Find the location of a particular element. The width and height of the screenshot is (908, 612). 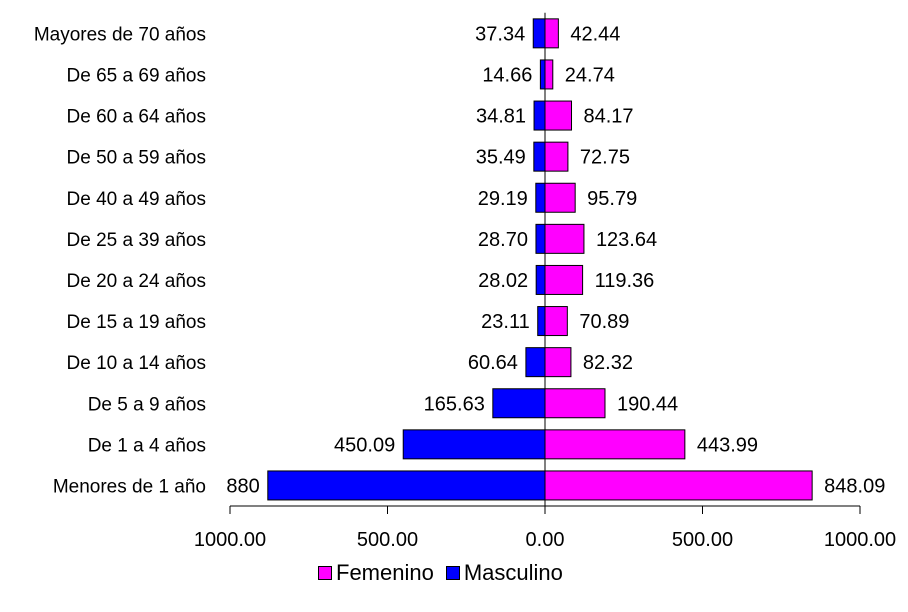

x-tick-label: 0.00 is located at coordinates (545, 540).